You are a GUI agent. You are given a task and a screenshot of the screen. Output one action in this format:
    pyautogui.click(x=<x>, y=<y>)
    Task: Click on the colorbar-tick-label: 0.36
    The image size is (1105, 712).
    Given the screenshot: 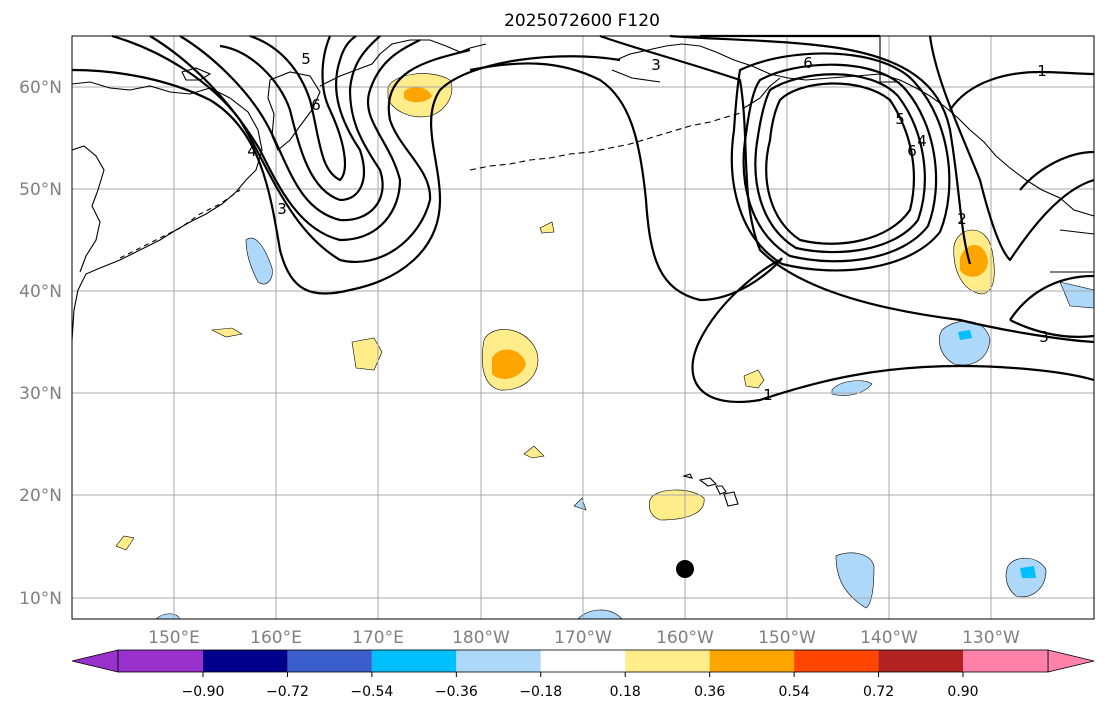 What is the action you would take?
    pyautogui.click(x=709, y=692)
    